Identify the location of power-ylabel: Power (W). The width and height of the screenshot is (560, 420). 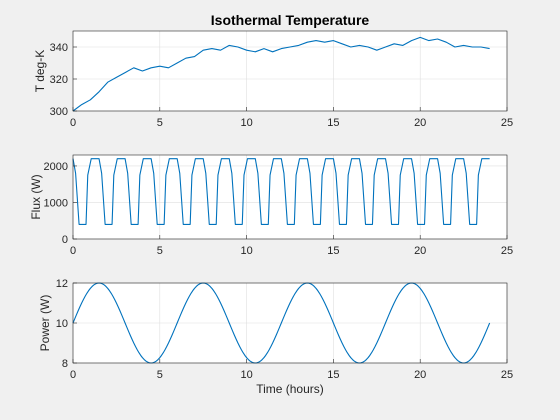
(45, 323).